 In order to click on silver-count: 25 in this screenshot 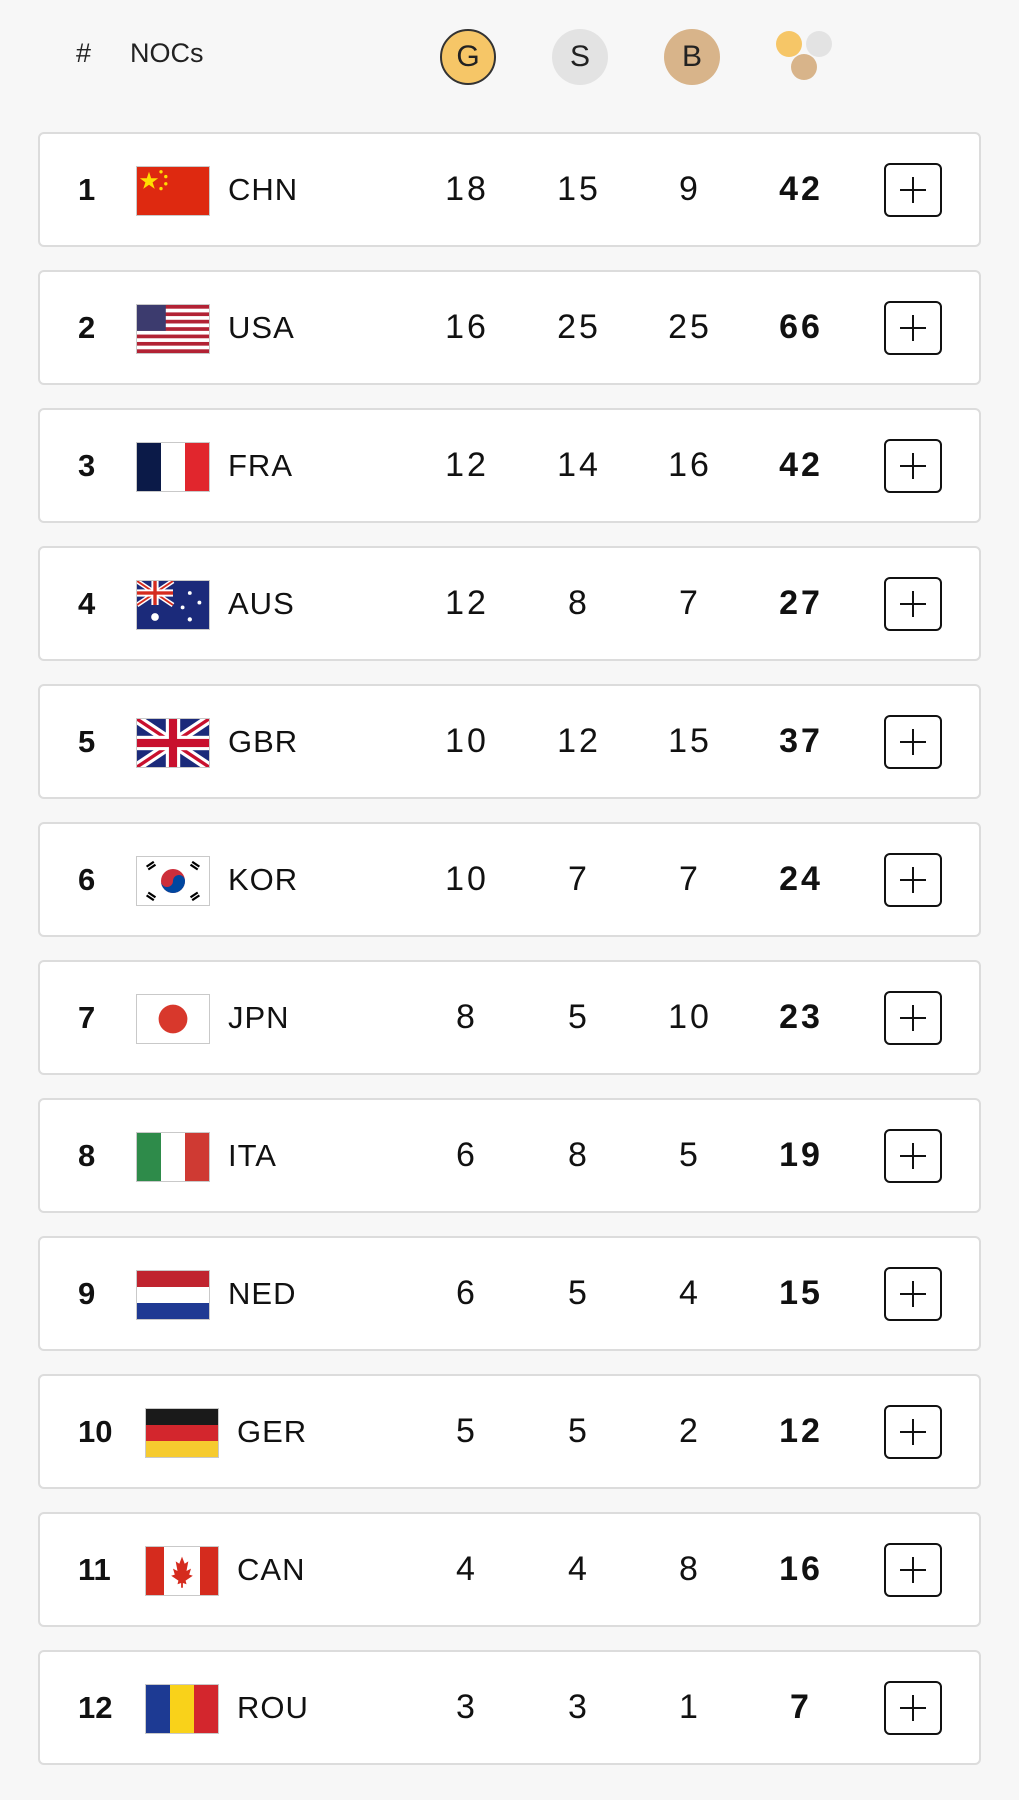, I will do `click(579, 327)`.